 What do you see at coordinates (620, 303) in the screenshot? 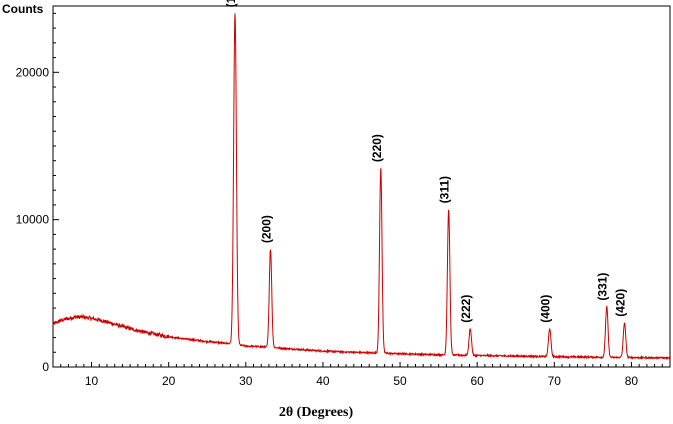
I see `peak-label: (420)` at bounding box center [620, 303].